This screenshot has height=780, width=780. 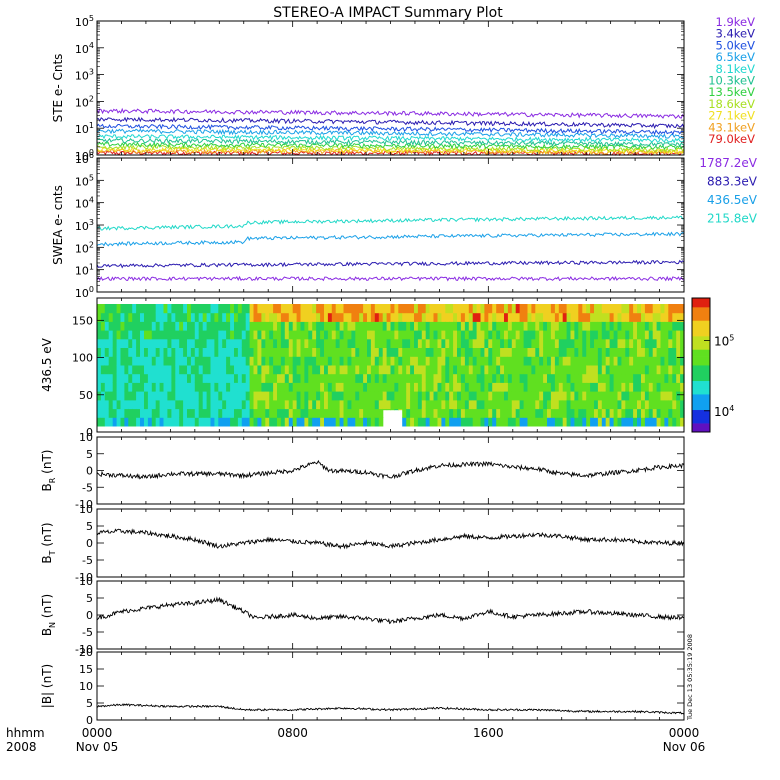 I want to click on y-tick-label: 100, so click(x=82, y=358).